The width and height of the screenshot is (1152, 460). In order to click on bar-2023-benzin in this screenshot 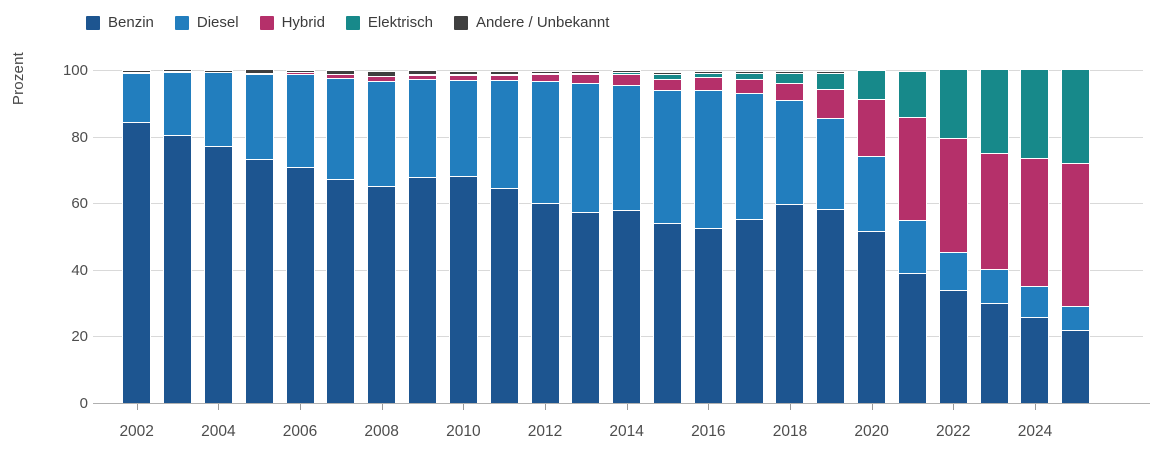, I will do `click(994, 353)`.